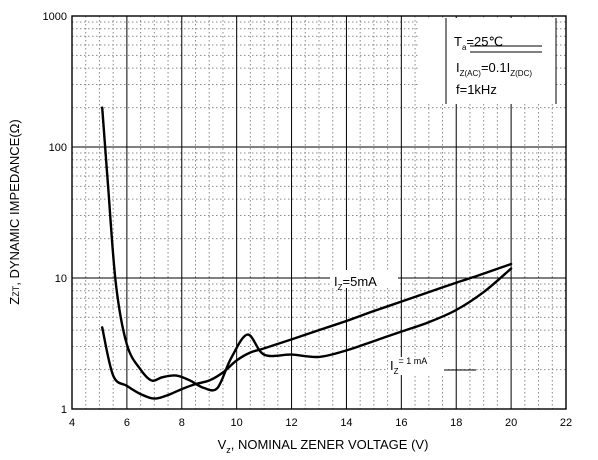 This screenshot has height=460, width=598. Describe the element at coordinates (64, 410) in the screenshot. I see `y-tick-label: 1` at that location.